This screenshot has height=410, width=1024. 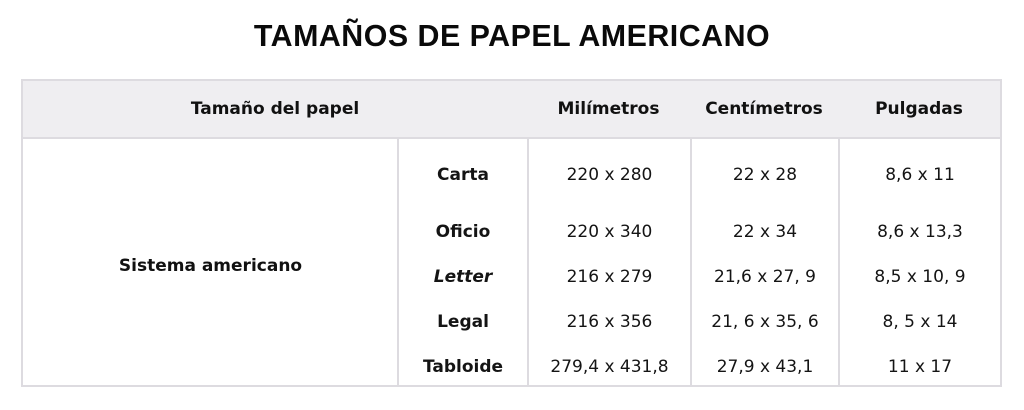 I want to click on cell-cm: 22 x 34, so click(x=765, y=232).